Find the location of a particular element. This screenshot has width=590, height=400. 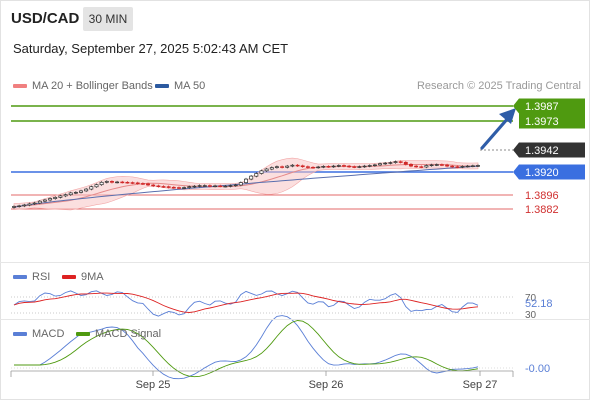

price-tag-label: 1.3882 is located at coordinates (542, 210).